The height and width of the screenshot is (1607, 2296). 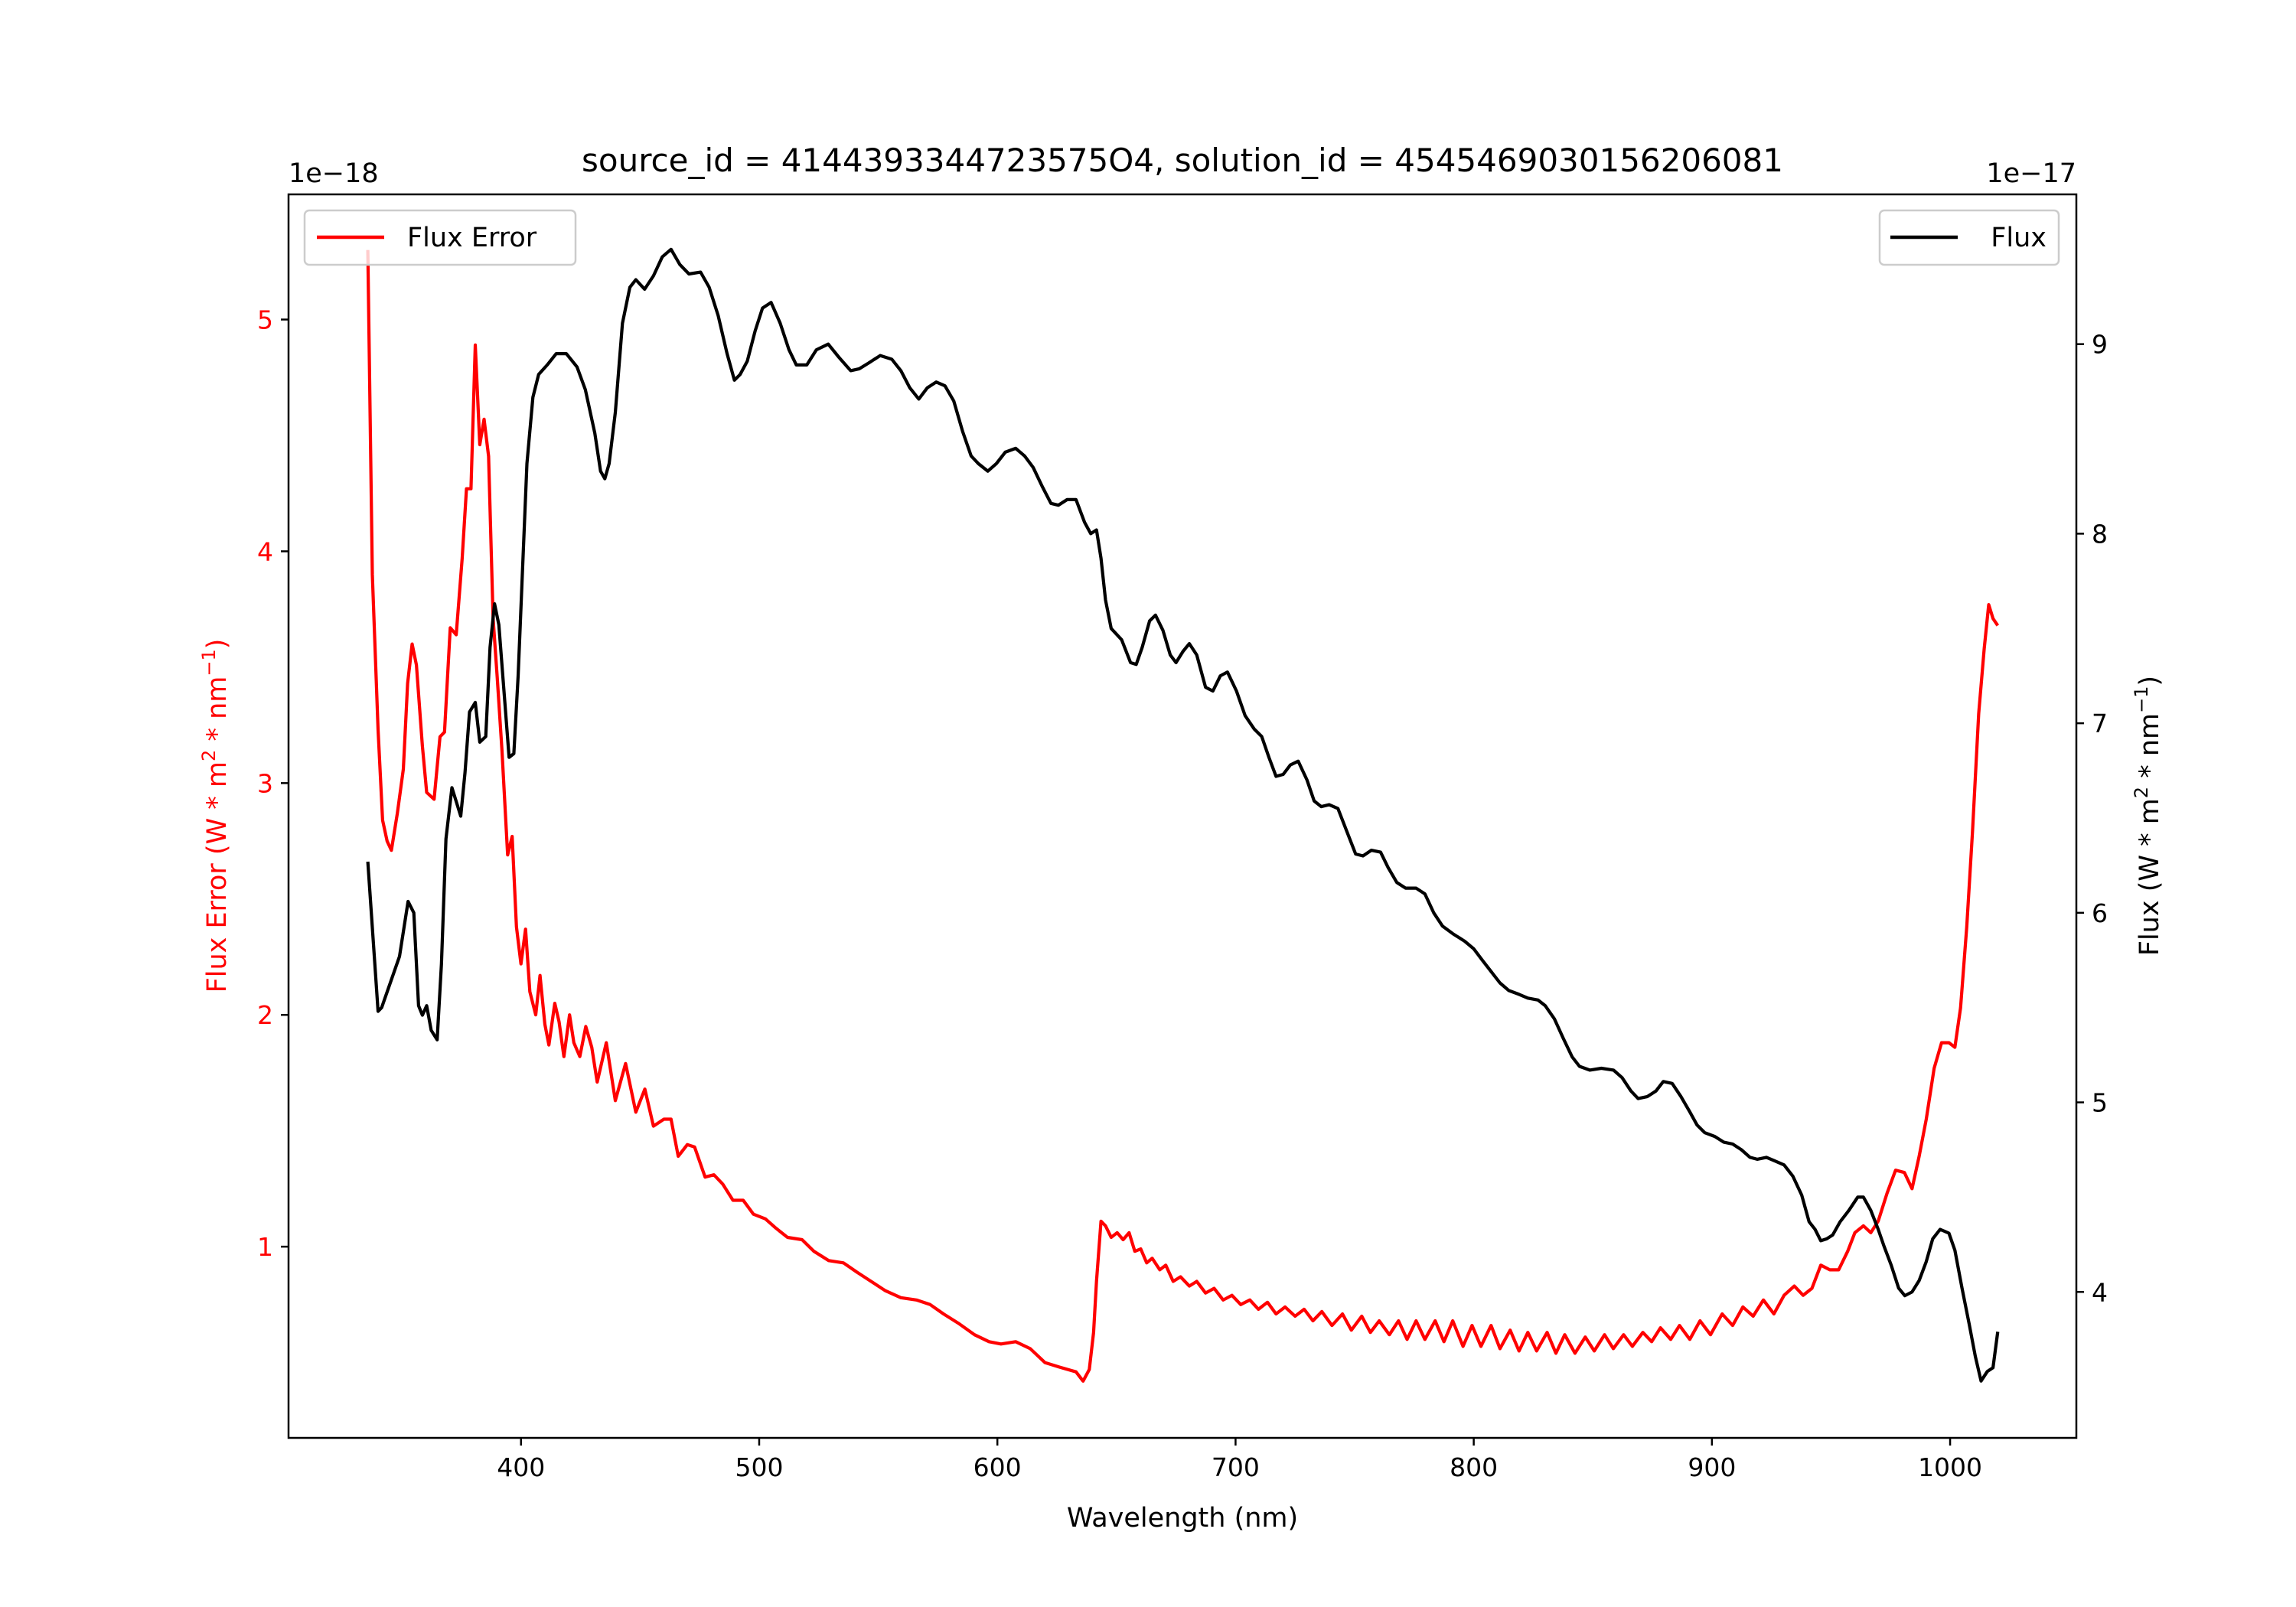 What do you see at coordinates (334, 173) in the screenshot?
I see `left-axis-offset: 1e−18` at bounding box center [334, 173].